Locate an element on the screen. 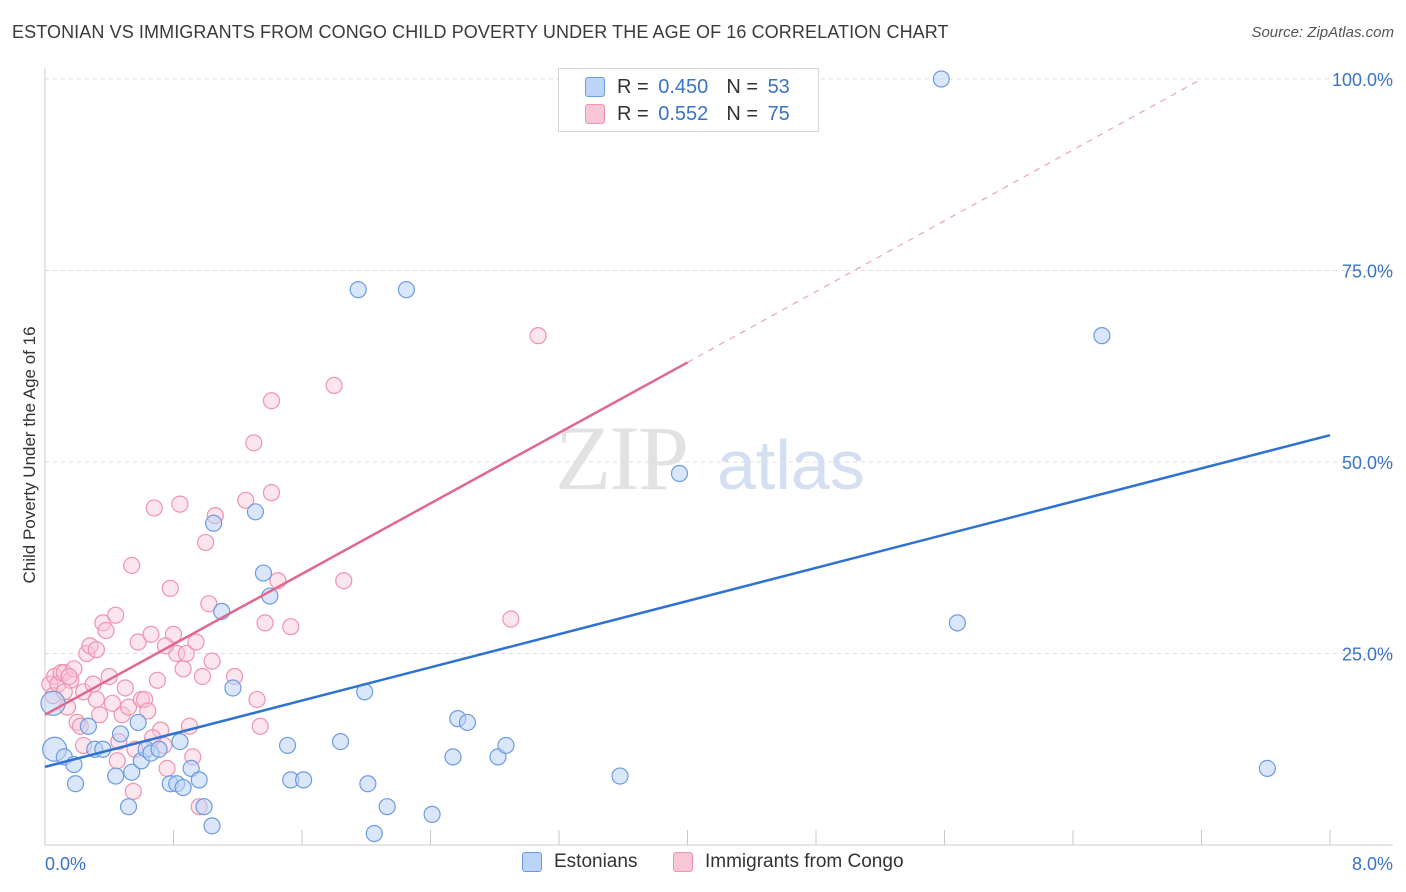 This screenshot has width=1406, height=892. series-swatch-pink is located at coordinates (683, 862).